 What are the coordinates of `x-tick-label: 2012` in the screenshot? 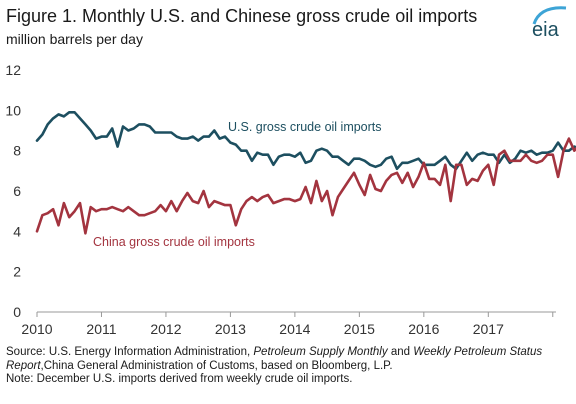 It's located at (165, 329).